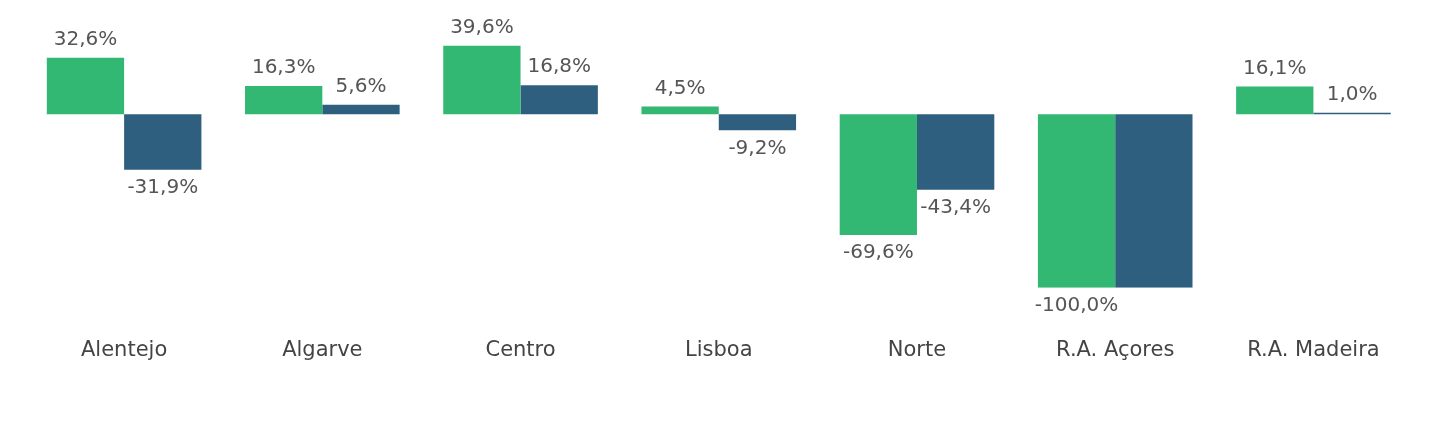  I want to click on data-label: -100,0%, so click(1076, 304).